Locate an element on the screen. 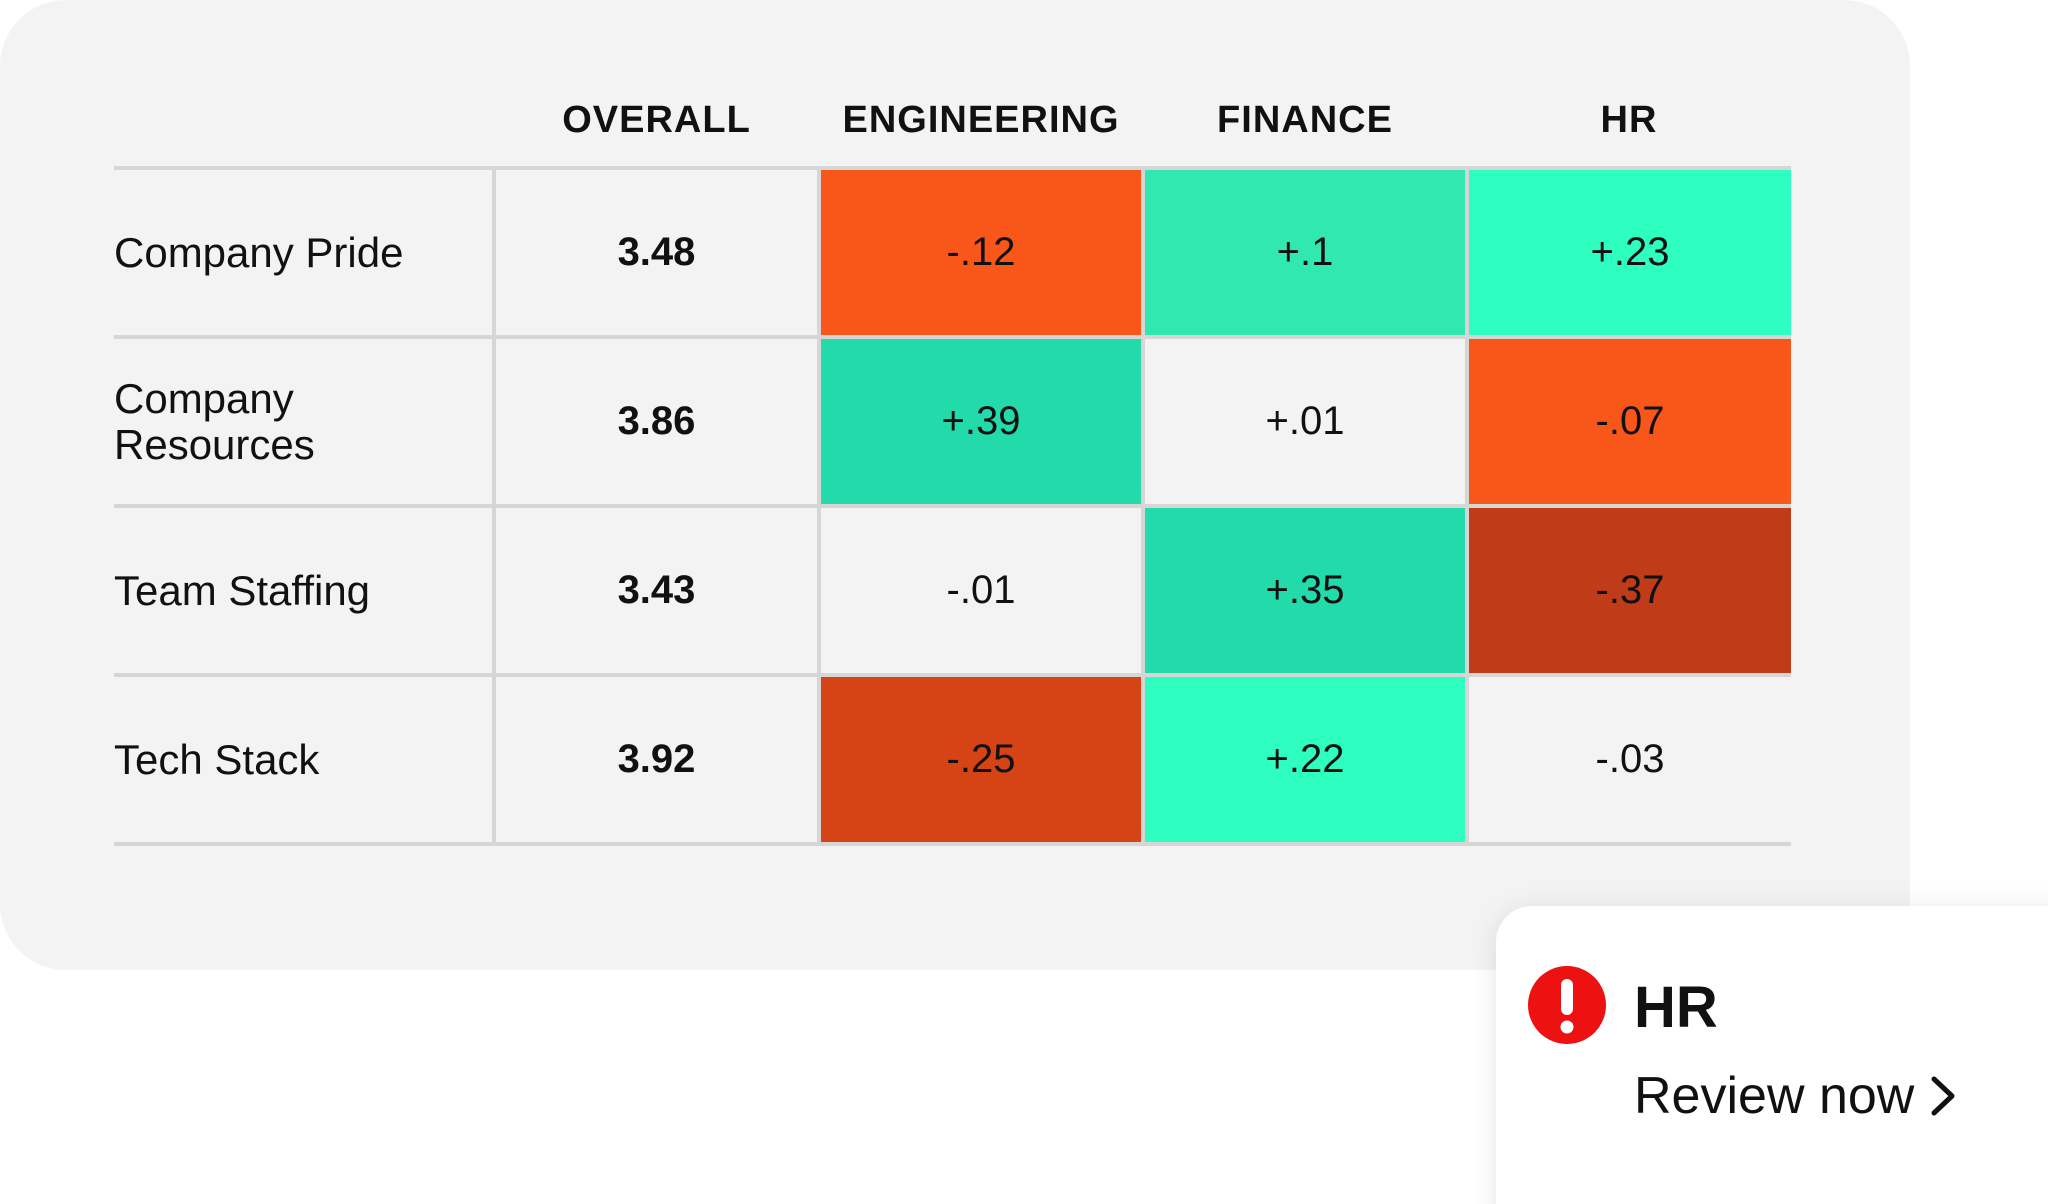  exclamation-circle-icon is located at coordinates (1567, 1005).